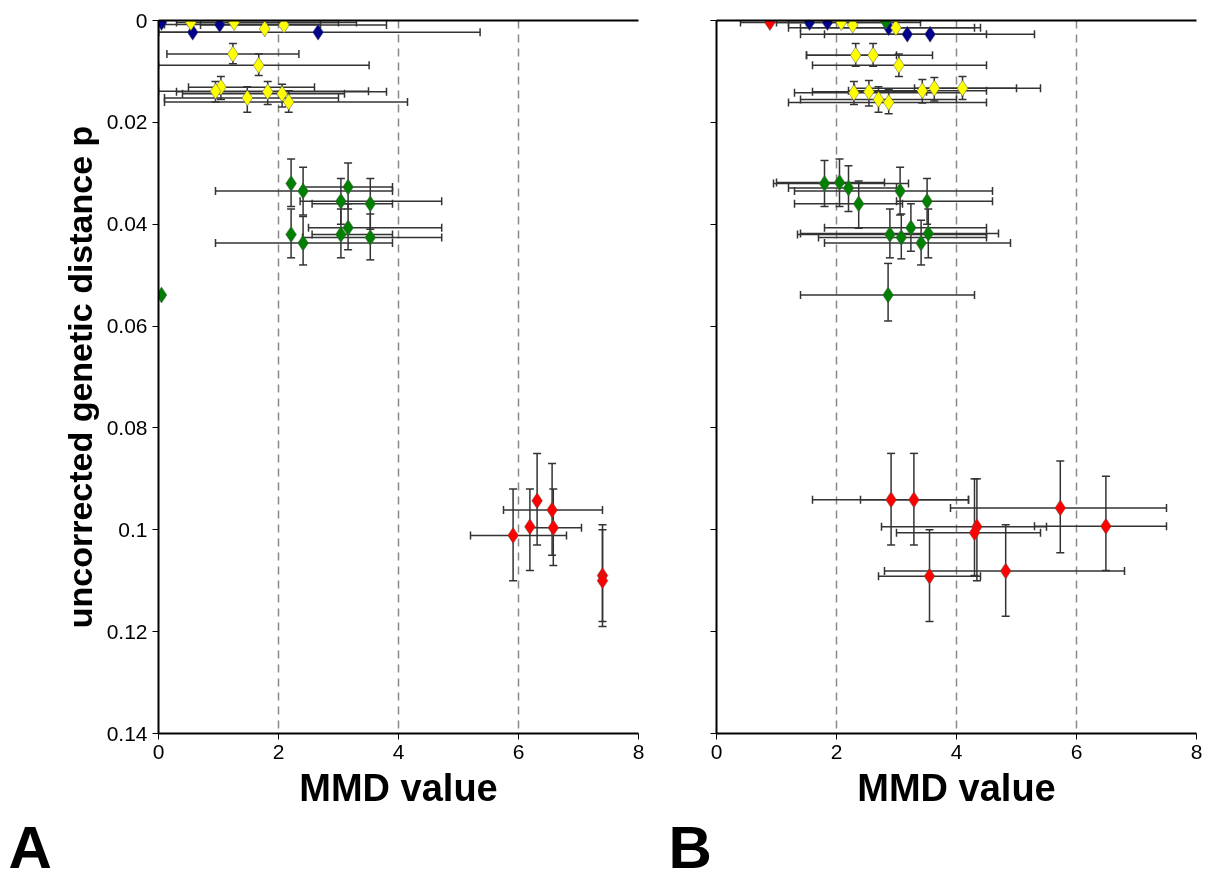  I want to click on text: B, so click(690, 847).